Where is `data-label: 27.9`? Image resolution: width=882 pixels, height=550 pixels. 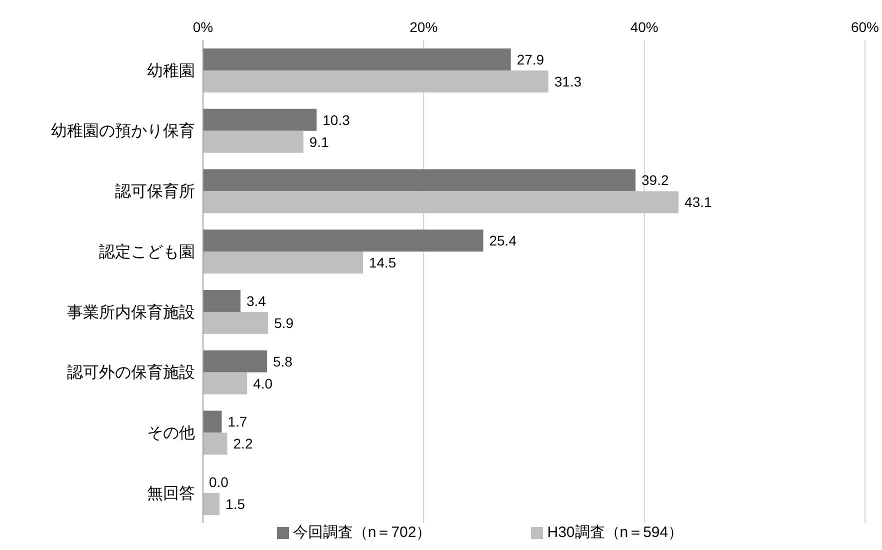 data-label: 27.9 is located at coordinates (530, 59).